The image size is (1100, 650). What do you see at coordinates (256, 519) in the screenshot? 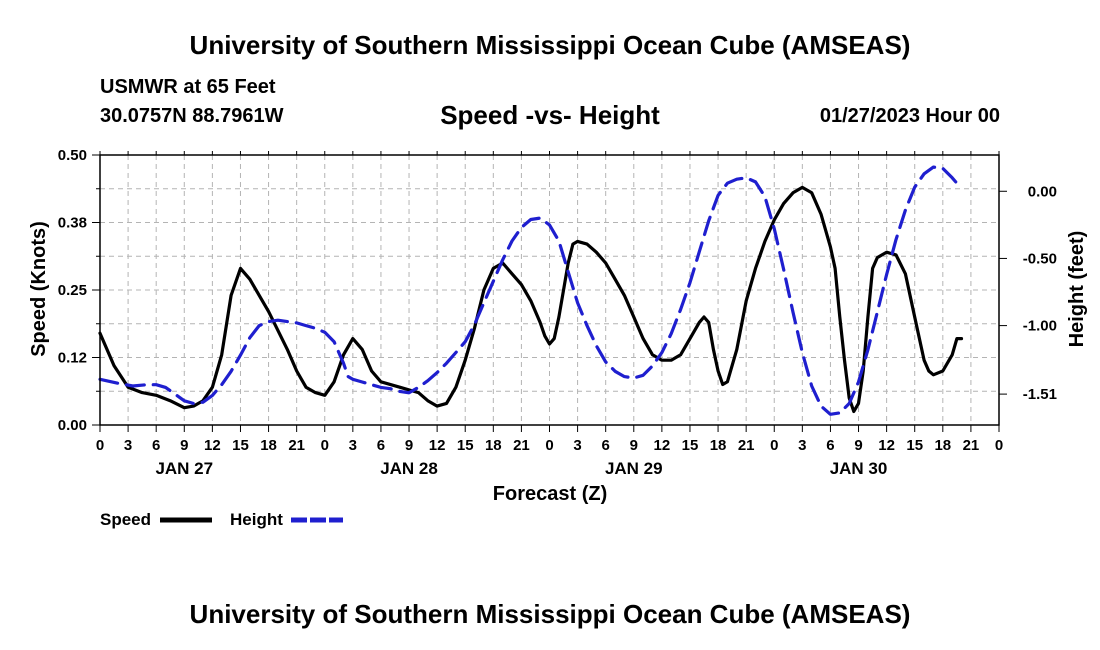
I see `legend-height-label: Height` at bounding box center [256, 519].